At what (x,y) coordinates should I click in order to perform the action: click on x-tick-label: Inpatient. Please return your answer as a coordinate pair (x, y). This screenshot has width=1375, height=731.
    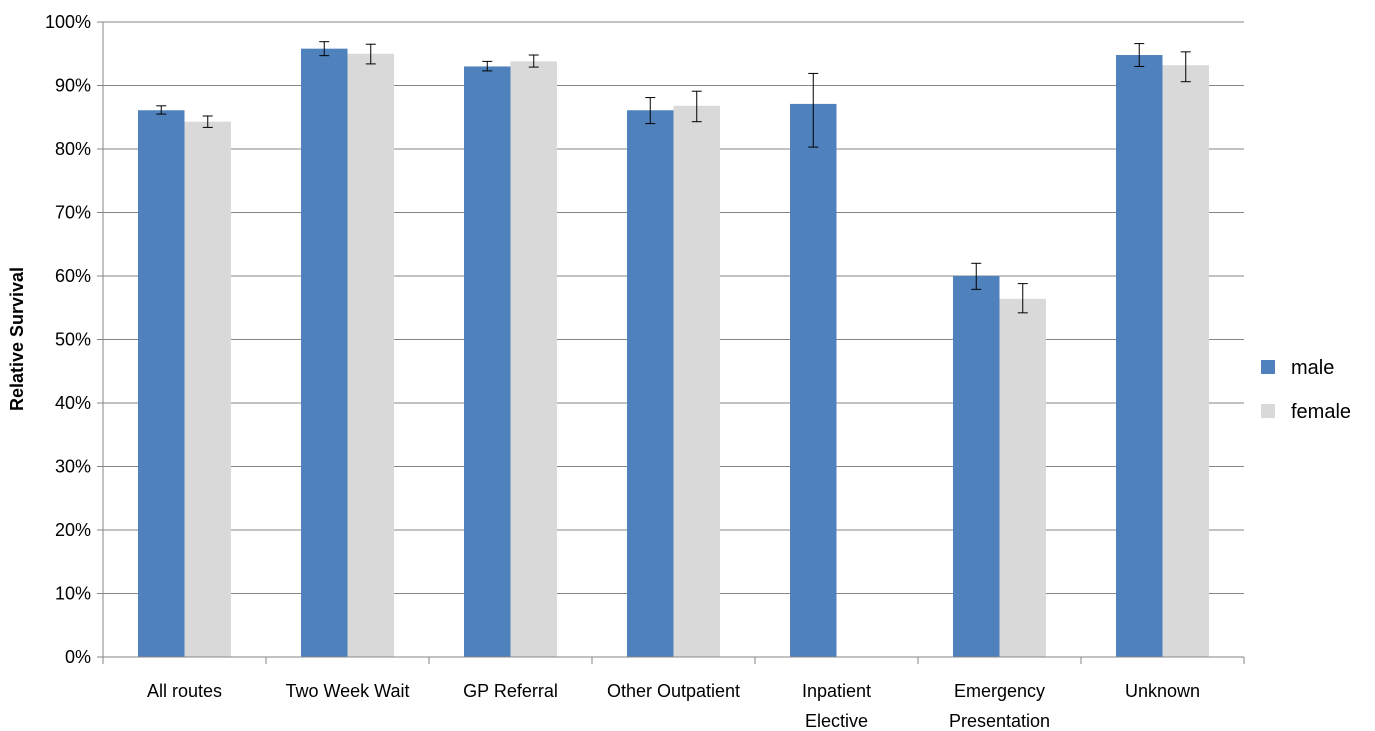
    Looking at the image, I should click on (836, 691).